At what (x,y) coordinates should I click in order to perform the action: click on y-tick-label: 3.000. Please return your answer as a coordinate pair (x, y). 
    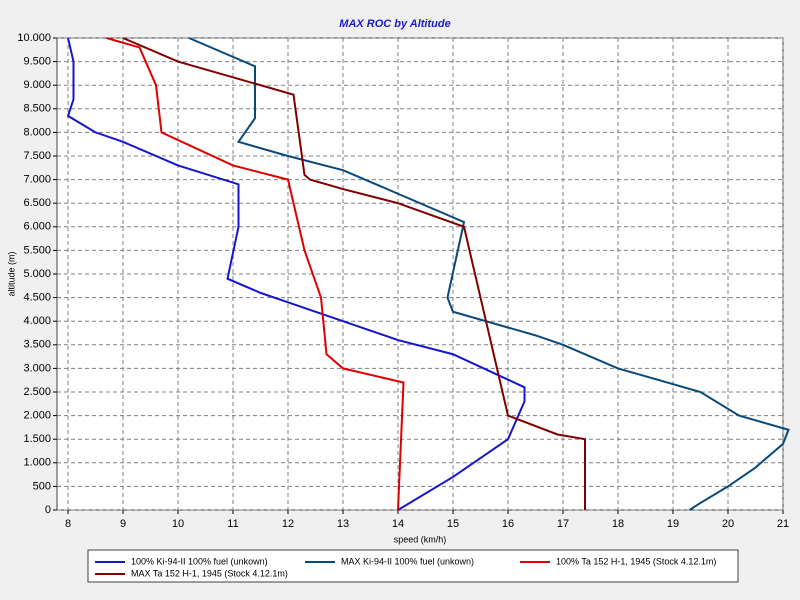
    Looking at the image, I should click on (37, 368).